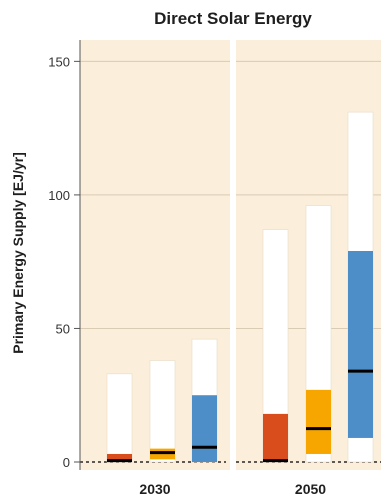  Describe the element at coordinates (154, 489) in the screenshot. I see `x-tick-label-2030: 2030` at that location.